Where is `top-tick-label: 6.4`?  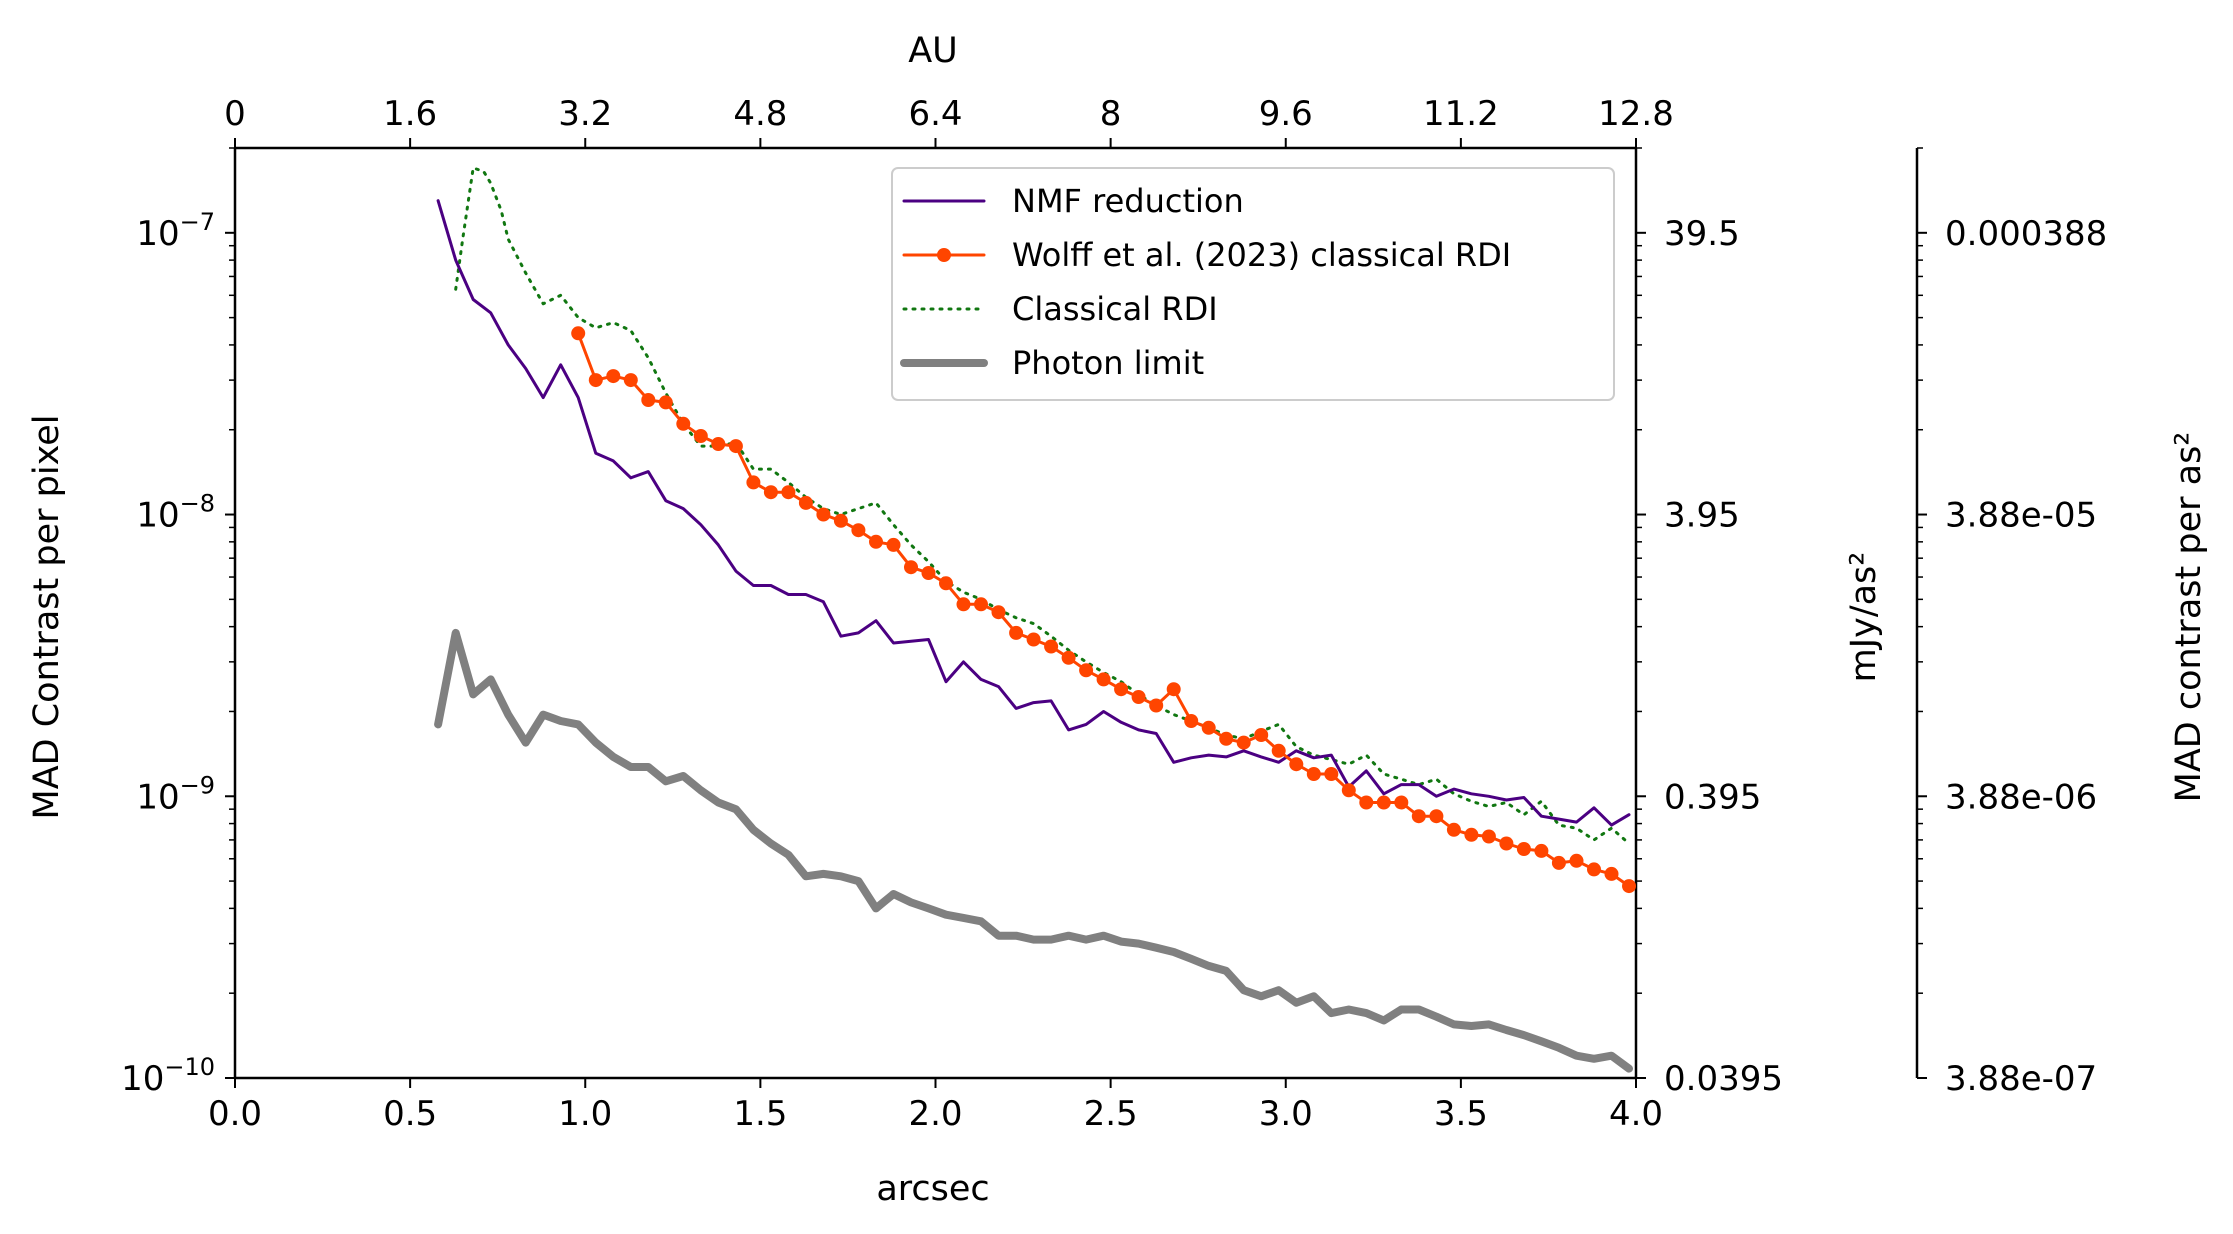 top-tick-label: 6.4 is located at coordinates (935, 114).